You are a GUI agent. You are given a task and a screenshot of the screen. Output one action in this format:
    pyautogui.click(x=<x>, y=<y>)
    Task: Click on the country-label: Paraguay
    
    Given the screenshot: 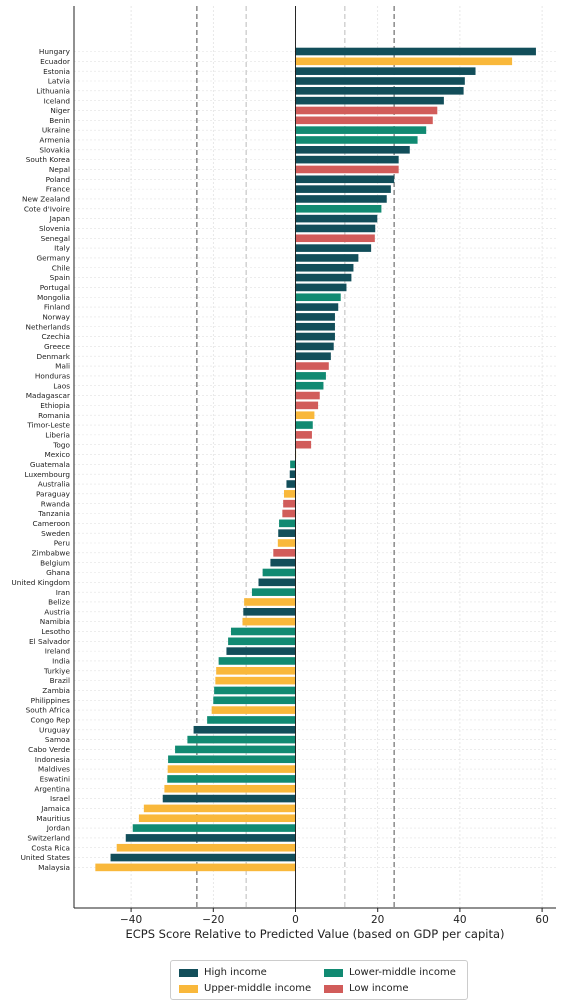 What is the action you would take?
    pyautogui.click(x=53, y=493)
    